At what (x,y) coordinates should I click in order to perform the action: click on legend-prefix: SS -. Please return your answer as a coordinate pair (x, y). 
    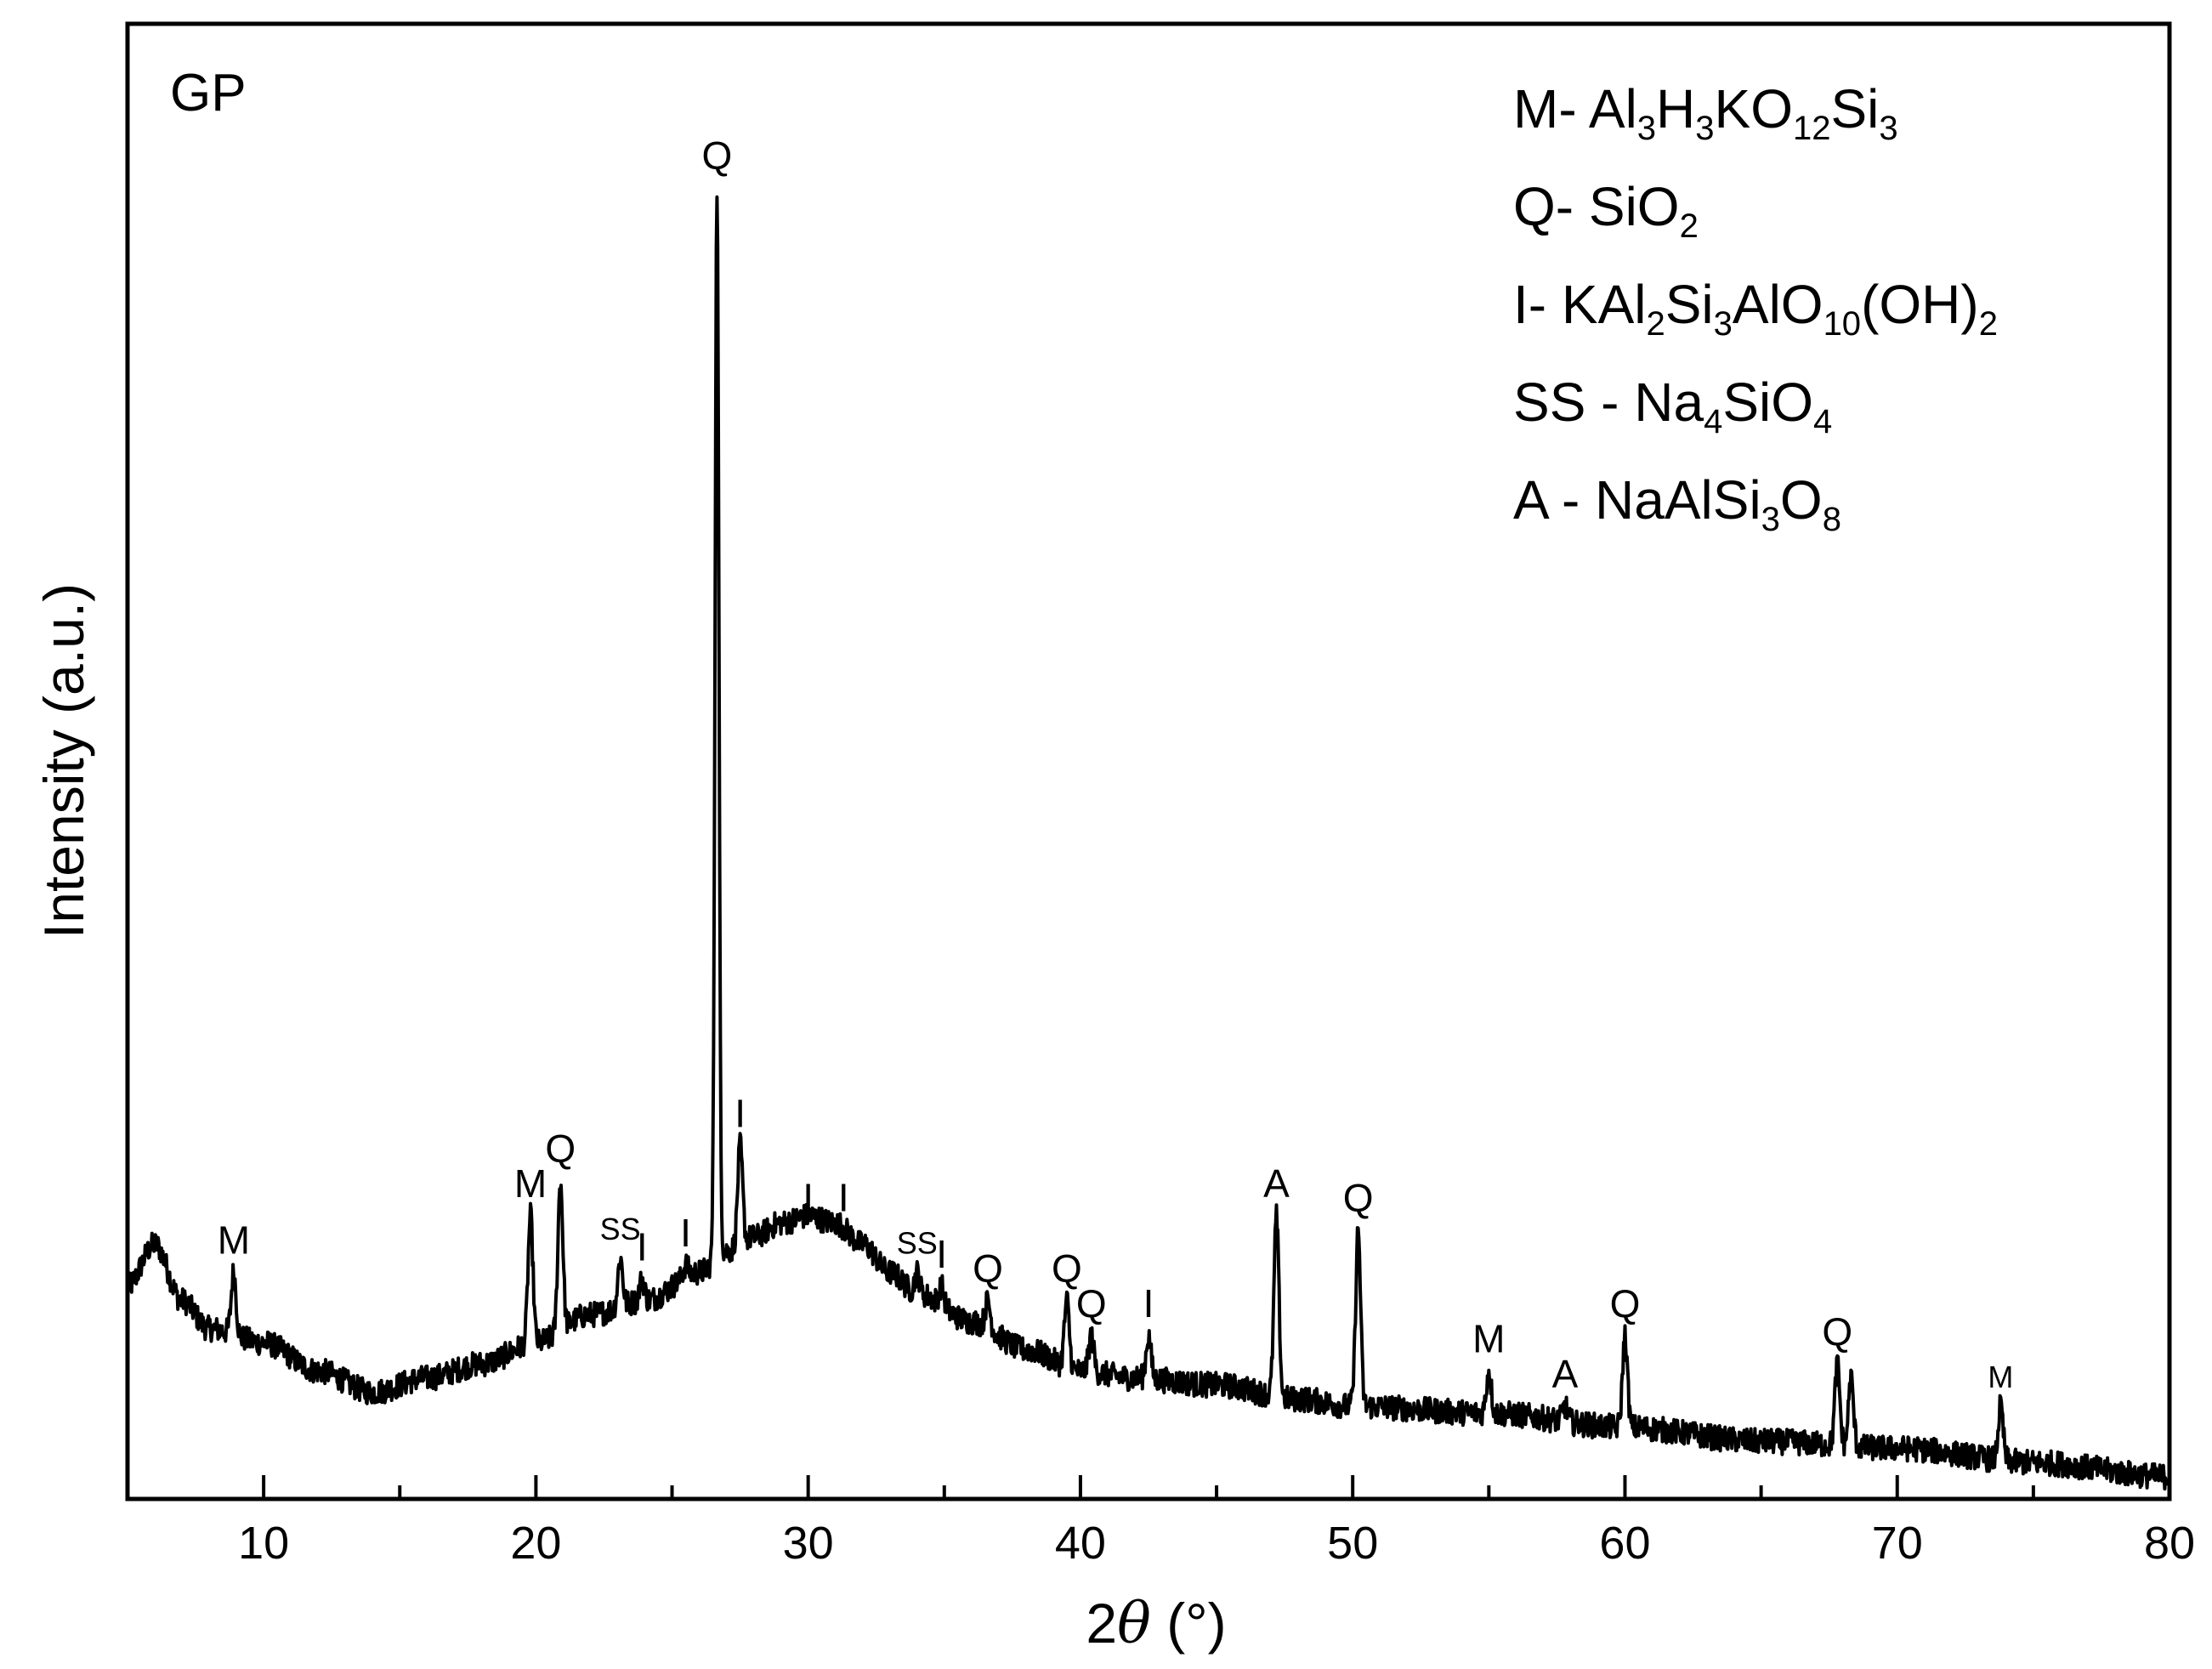
    Looking at the image, I should click on (1573, 402).